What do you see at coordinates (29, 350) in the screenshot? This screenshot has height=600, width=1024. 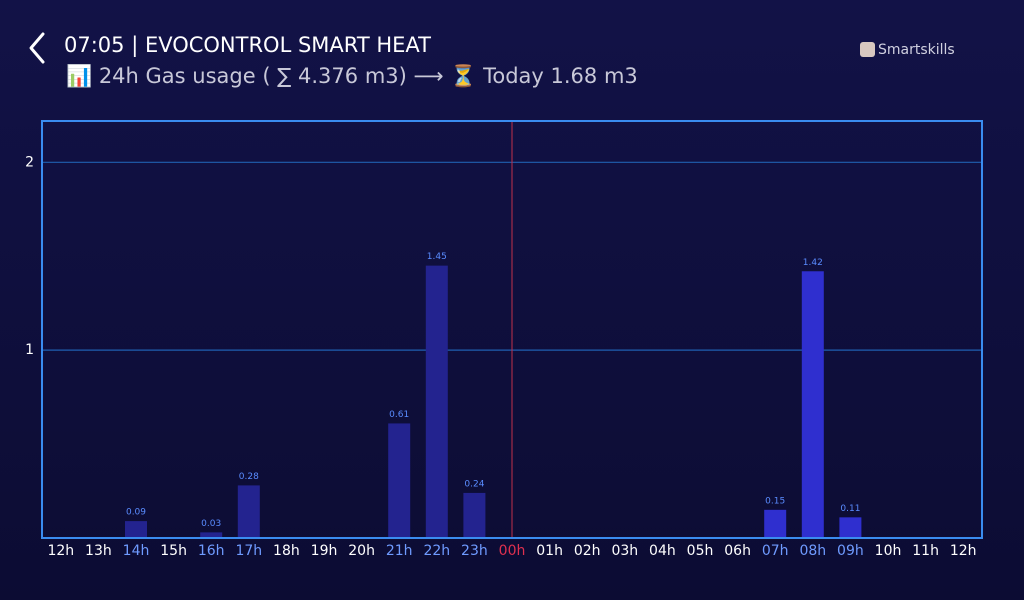 I see `y-tick-label: 1` at bounding box center [29, 350].